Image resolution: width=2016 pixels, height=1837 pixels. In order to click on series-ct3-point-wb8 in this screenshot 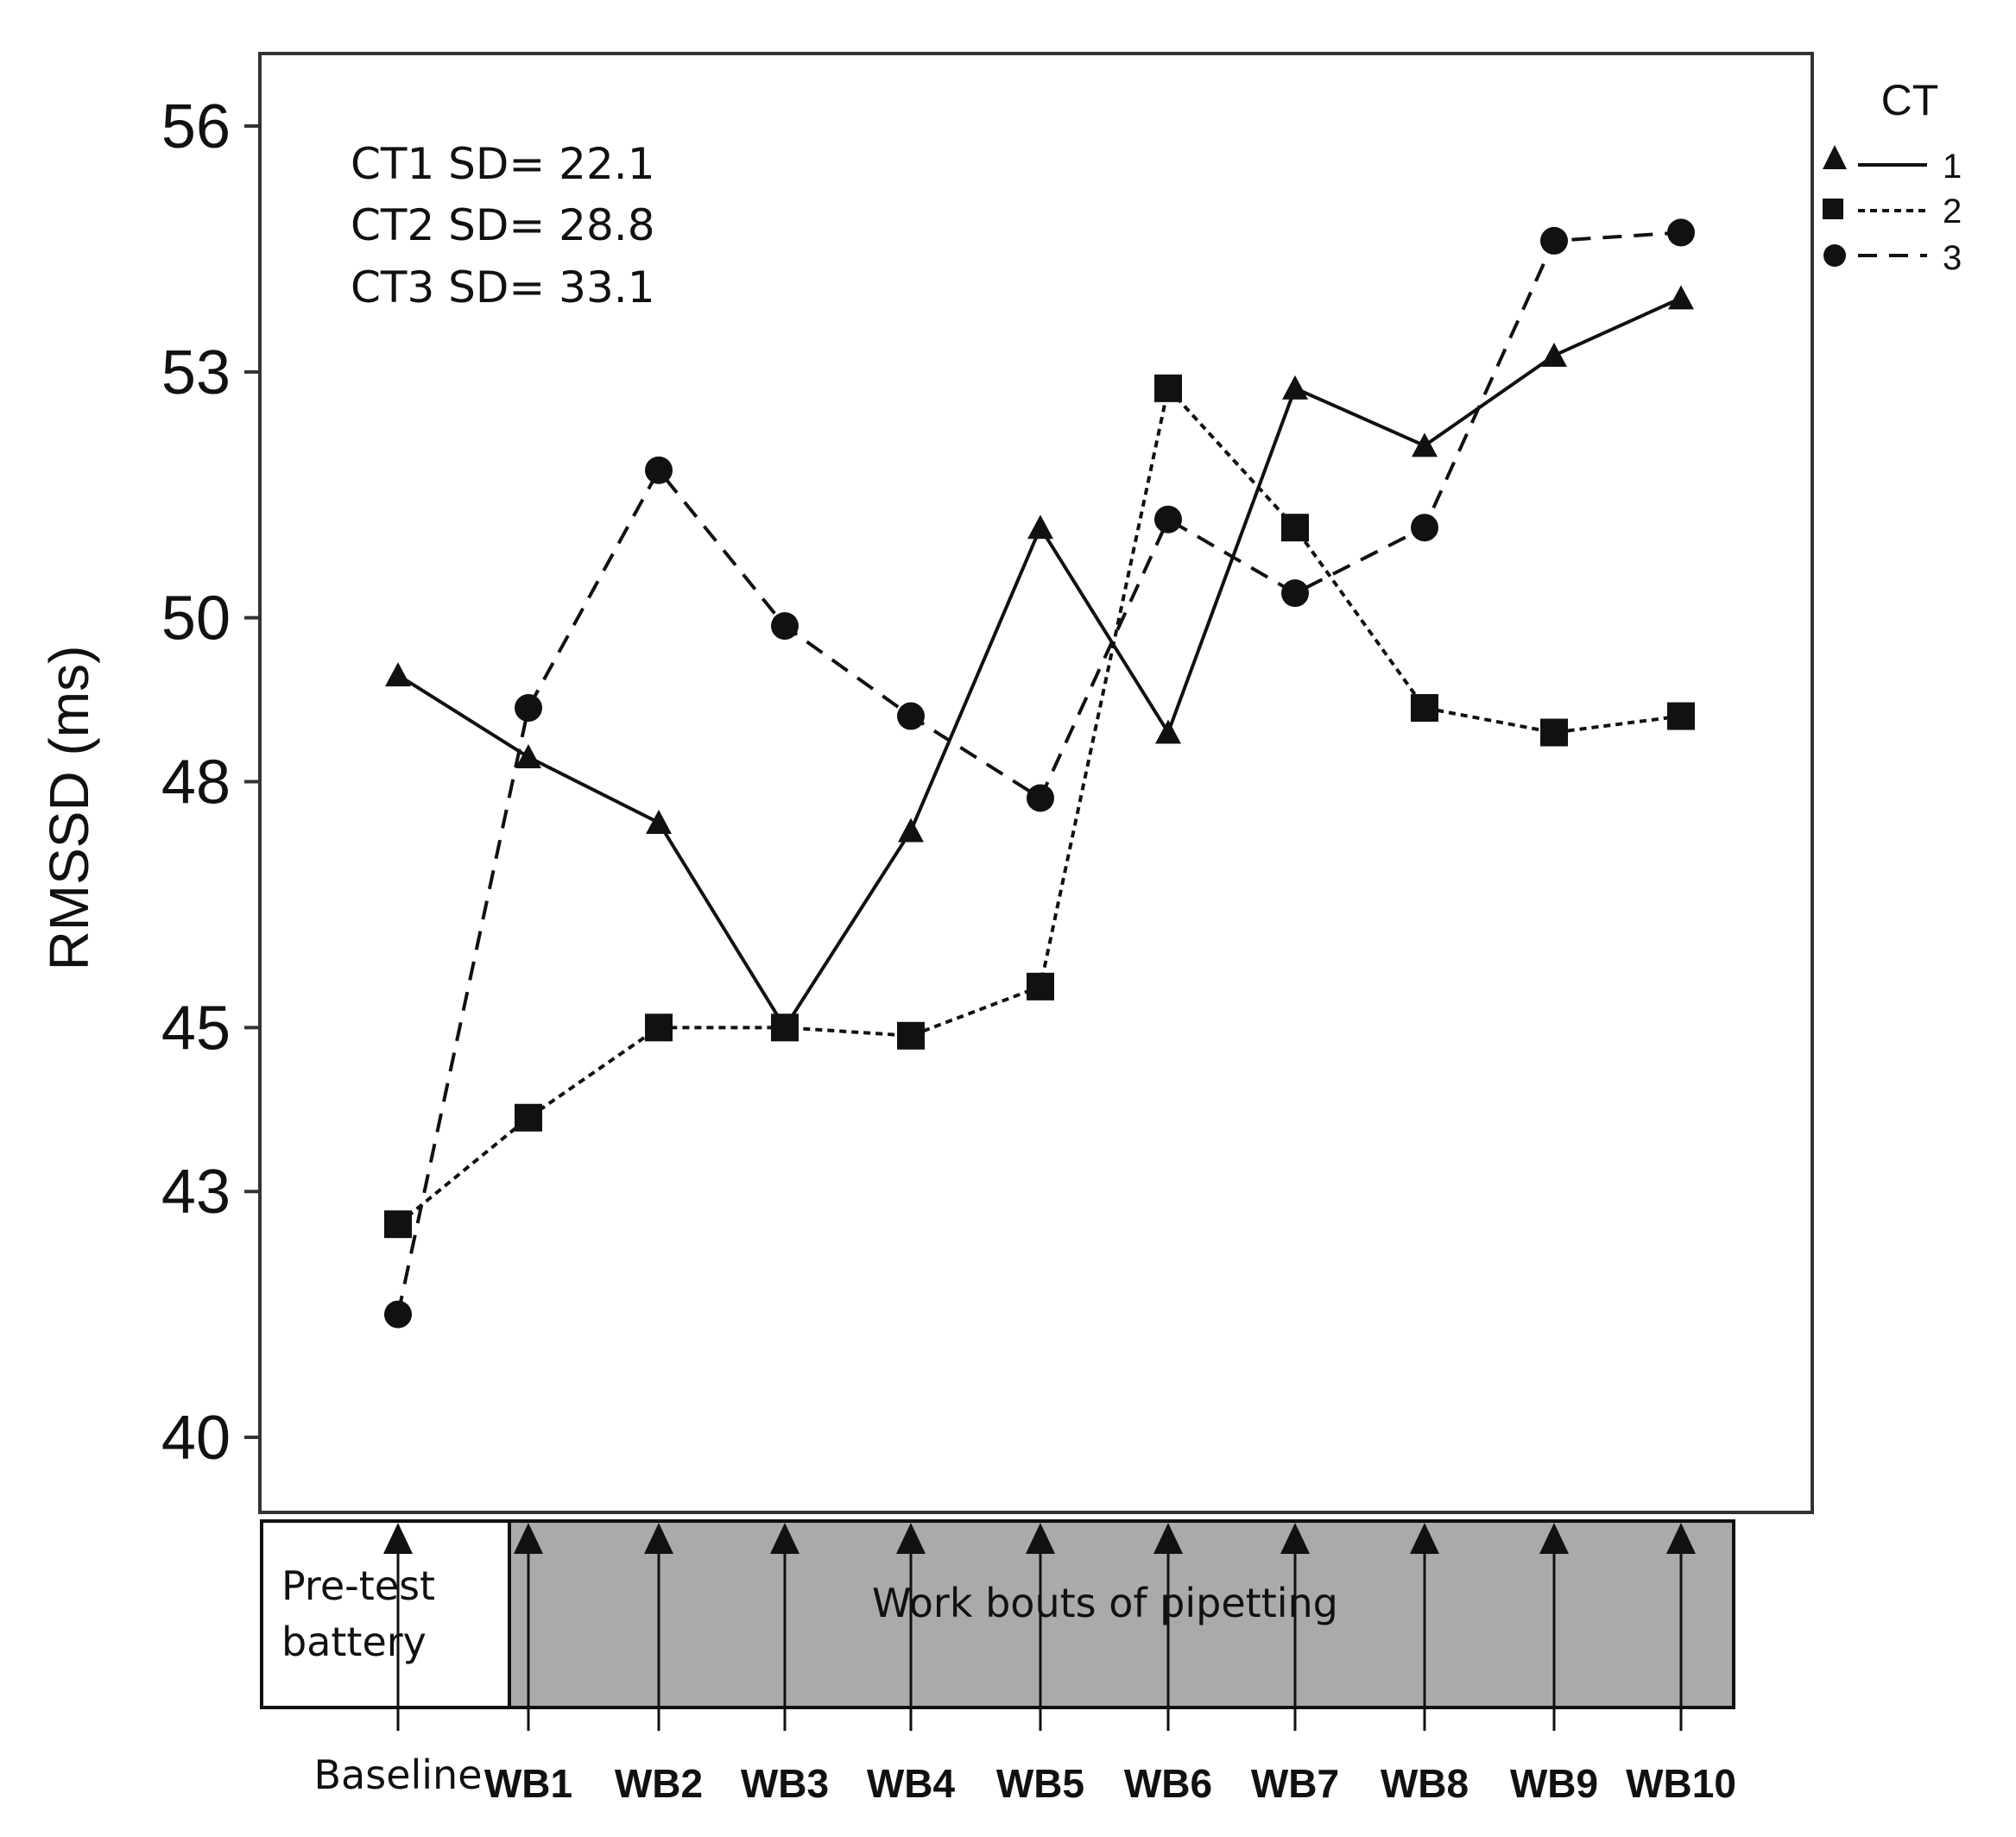, I will do `click(1424, 528)`.